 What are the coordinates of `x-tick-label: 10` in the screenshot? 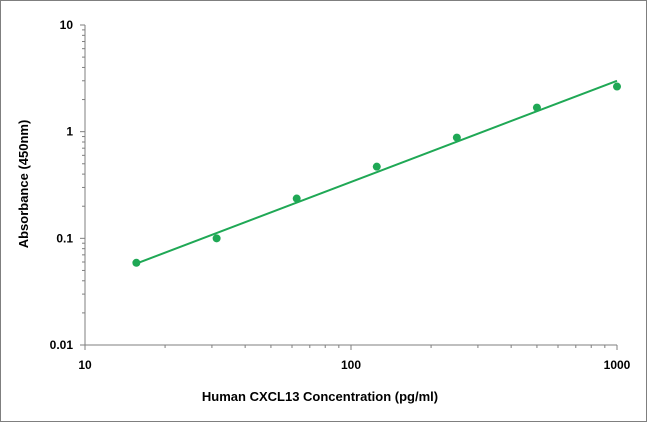 It's located at (85, 365).